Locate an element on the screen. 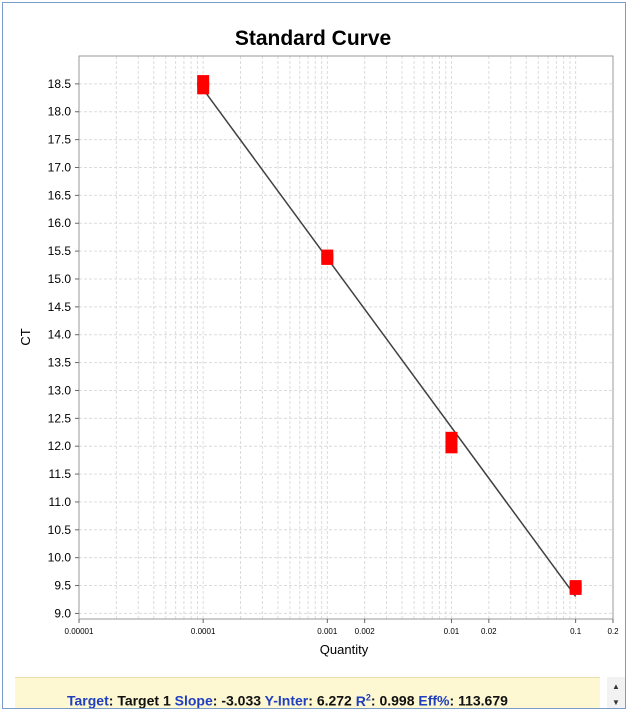 The width and height of the screenshot is (630, 711). y-tick-label: 9.5 is located at coordinates (62, 586).